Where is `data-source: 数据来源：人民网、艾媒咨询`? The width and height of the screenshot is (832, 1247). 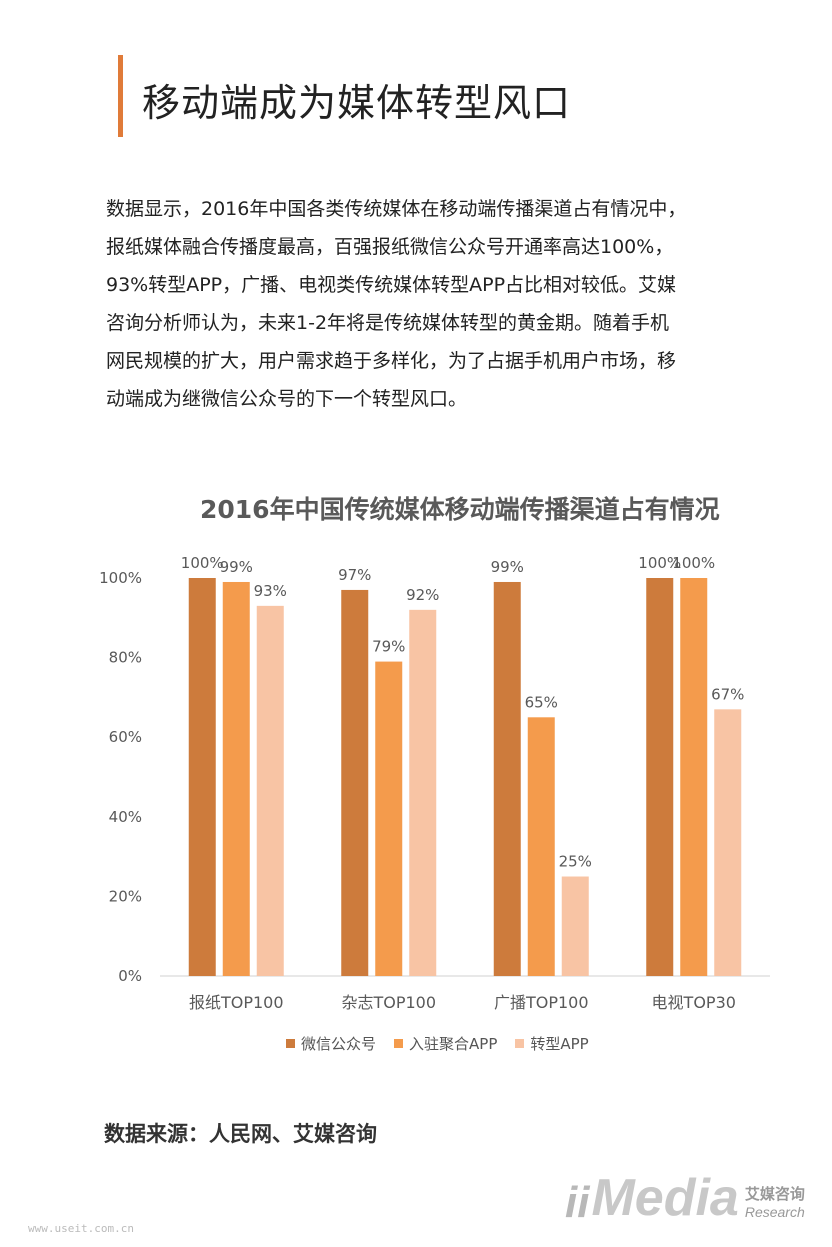 data-source: 数据来源：人民网、艾媒咨询 is located at coordinates (240, 1134).